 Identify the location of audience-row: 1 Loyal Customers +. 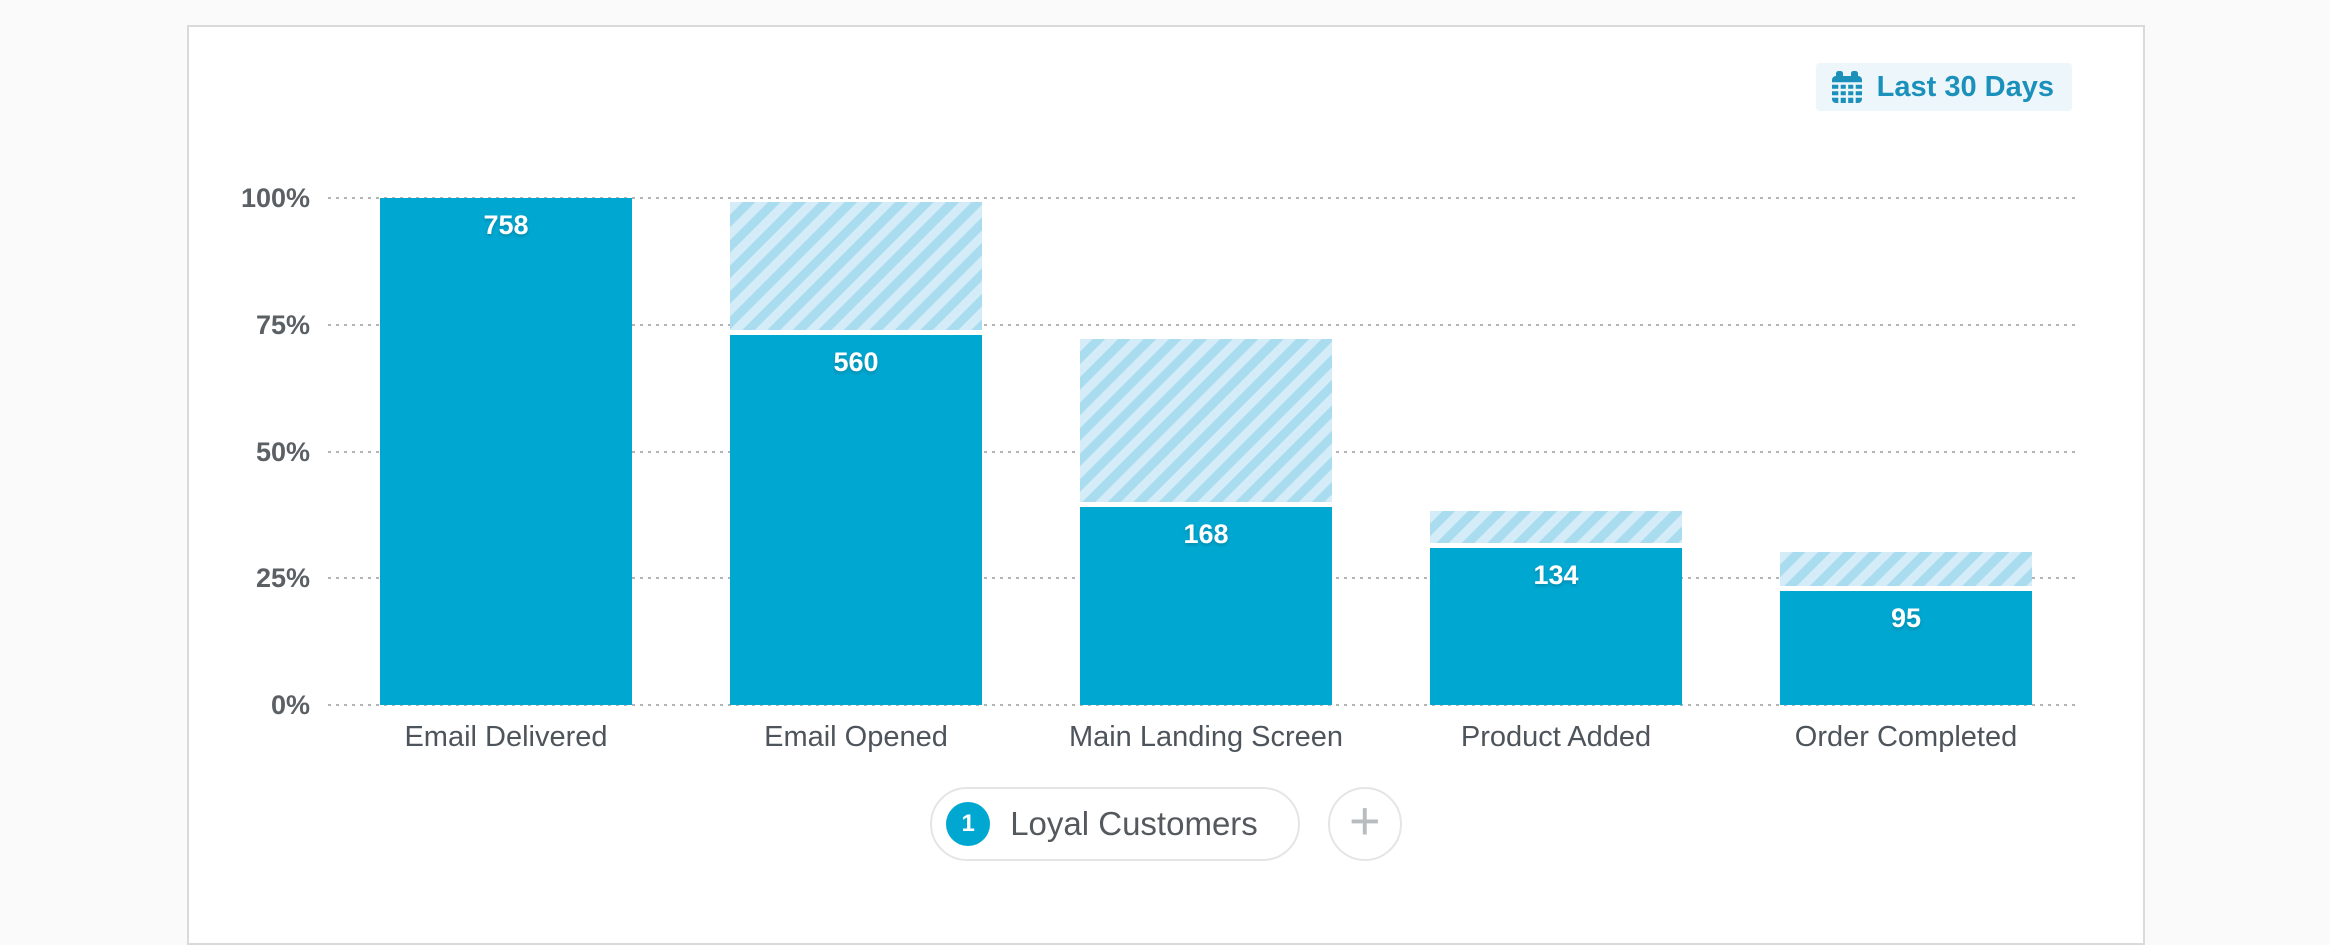
(1166, 824).